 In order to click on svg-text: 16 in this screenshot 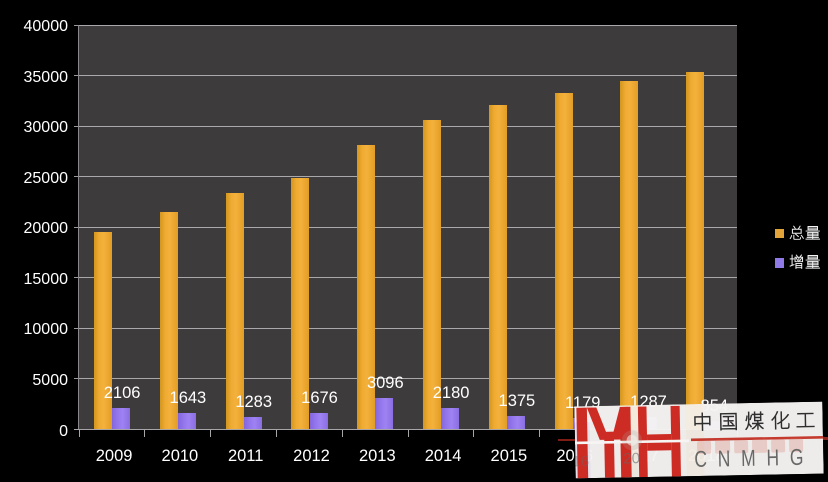, I will do `click(581, 461)`.